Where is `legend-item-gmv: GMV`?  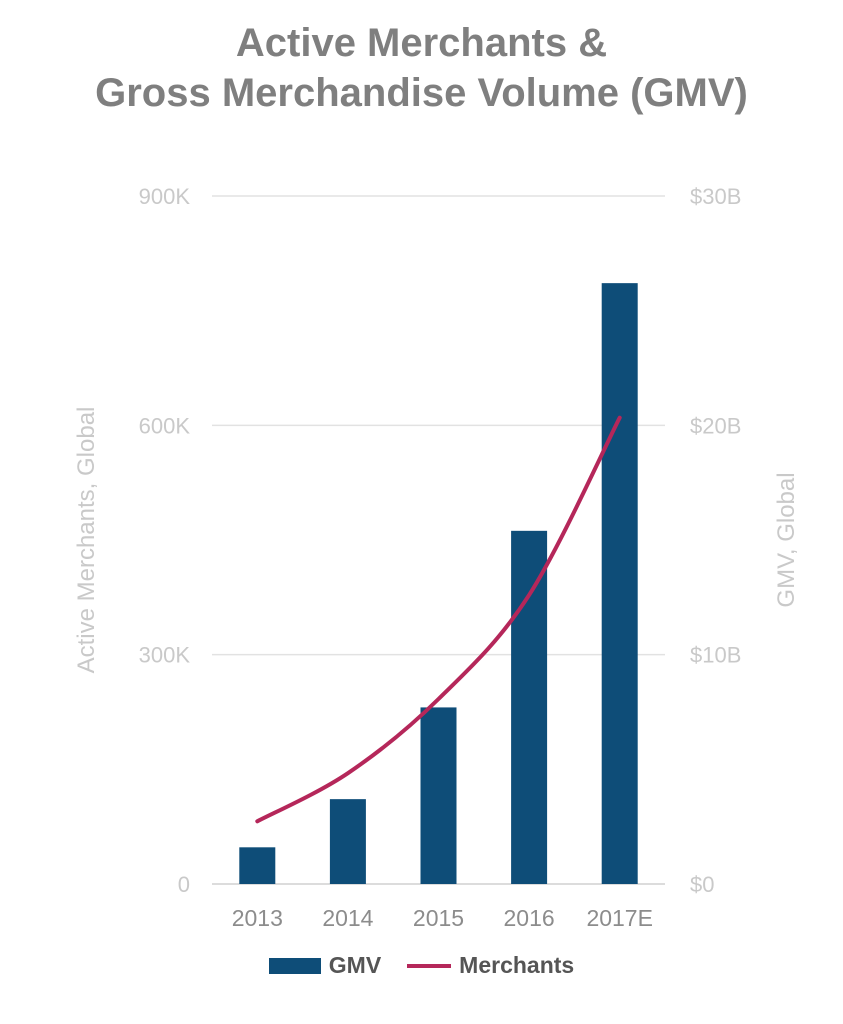 legend-item-gmv: GMV is located at coordinates (325, 965).